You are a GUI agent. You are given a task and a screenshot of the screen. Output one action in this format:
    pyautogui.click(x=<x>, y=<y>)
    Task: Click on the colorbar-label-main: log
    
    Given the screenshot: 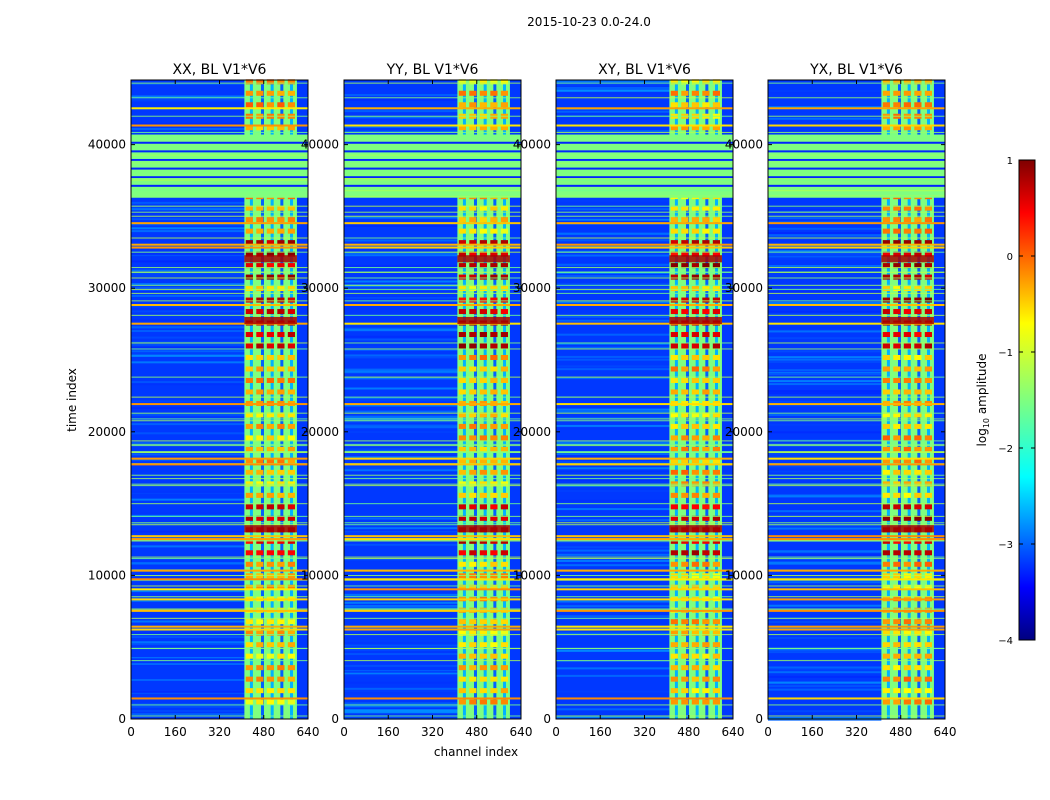 What is the action you would take?
    pyautogui.click(x=982, y=437)
    